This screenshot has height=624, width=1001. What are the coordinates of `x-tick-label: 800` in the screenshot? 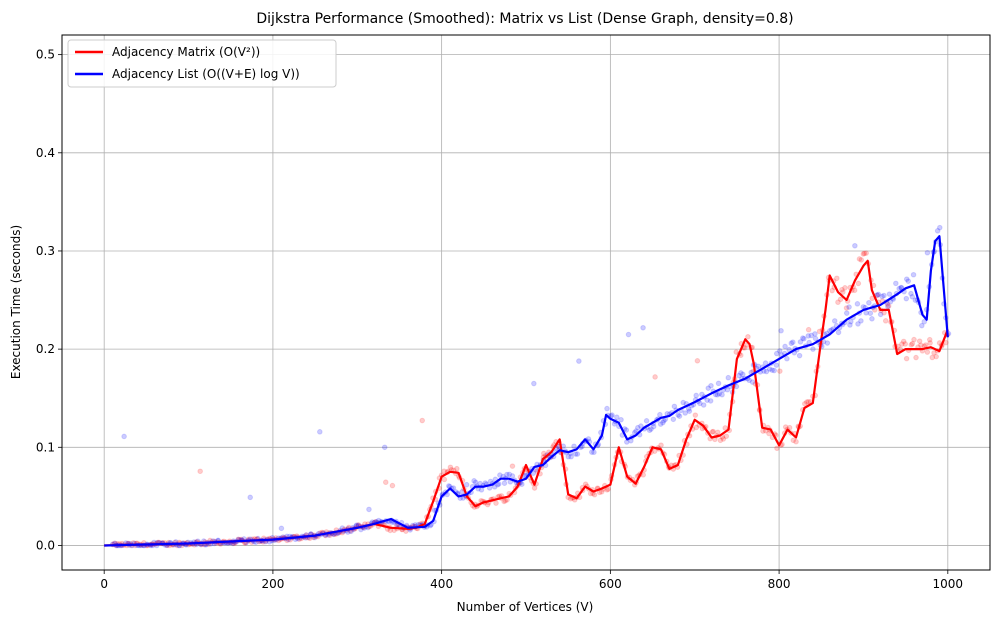 It's located at (779, 584).